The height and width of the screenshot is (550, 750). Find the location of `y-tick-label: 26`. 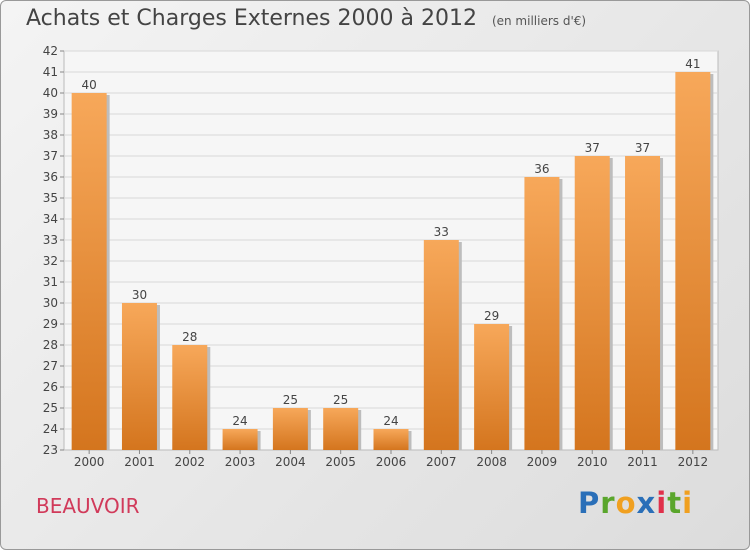

y-tick-label: 26 is located at coordinates (50, 387).